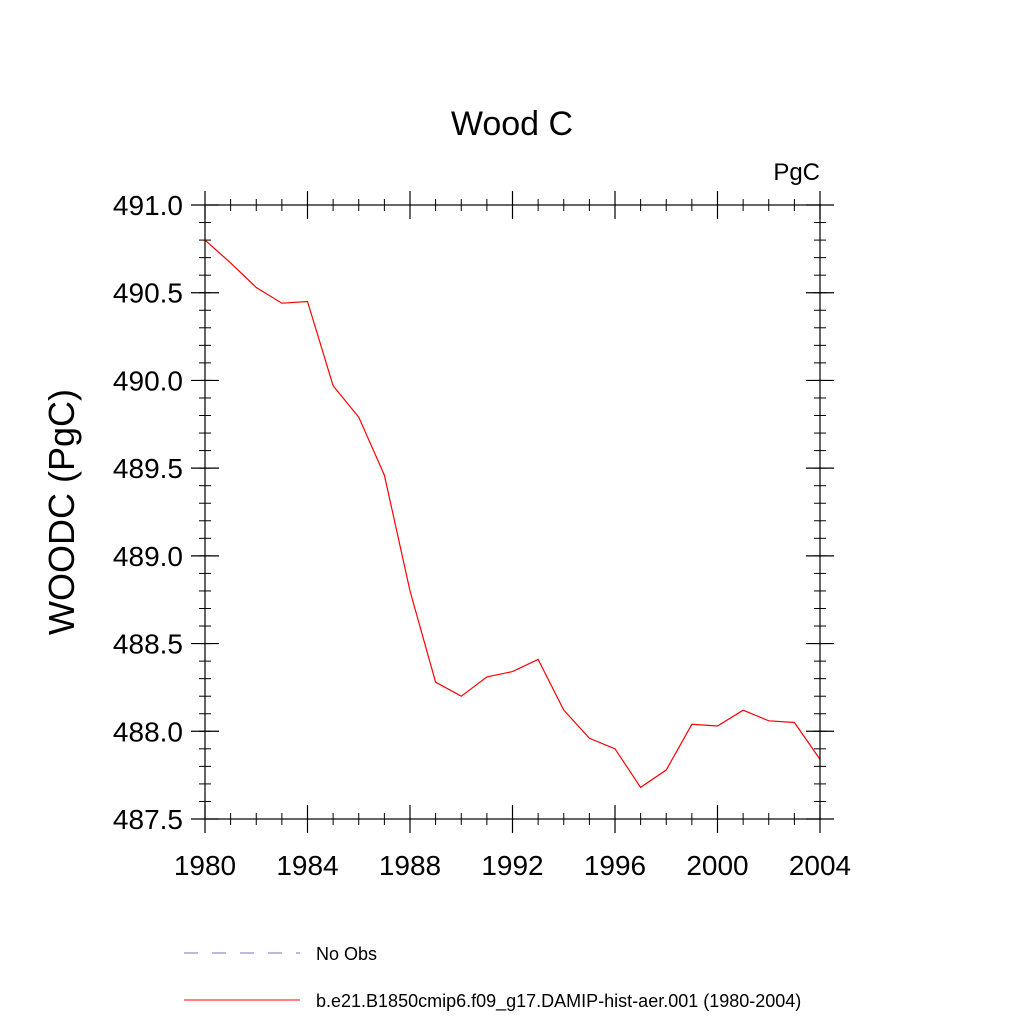 The width and height of the screenshot is (1024, 1024). What do you see at coordinates (512, 124) in the screenshot?
I see `chart-title: Wood C` at bounding box center [512, 124].